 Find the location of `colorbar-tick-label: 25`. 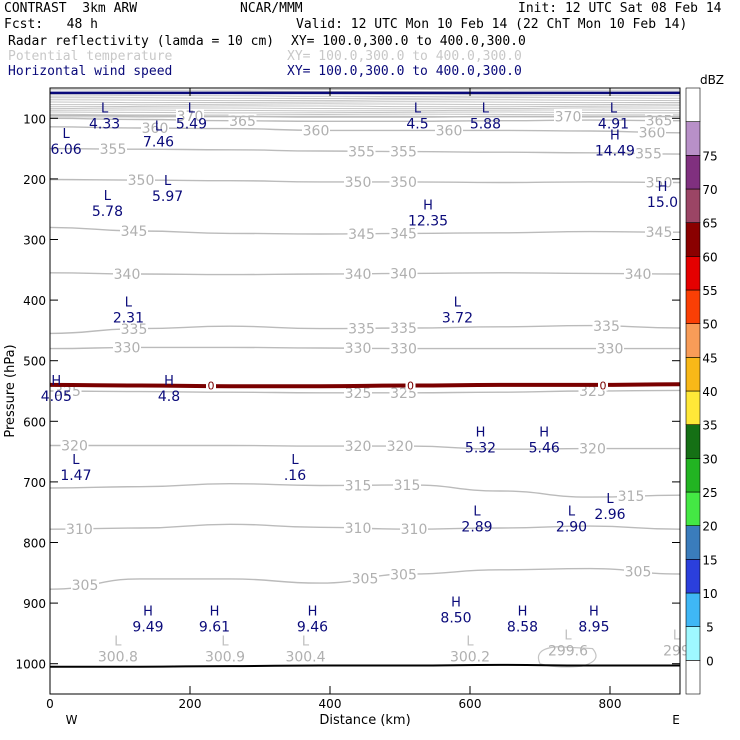

colorbar-tick-label: 25 is located at coordinates (709, 493).